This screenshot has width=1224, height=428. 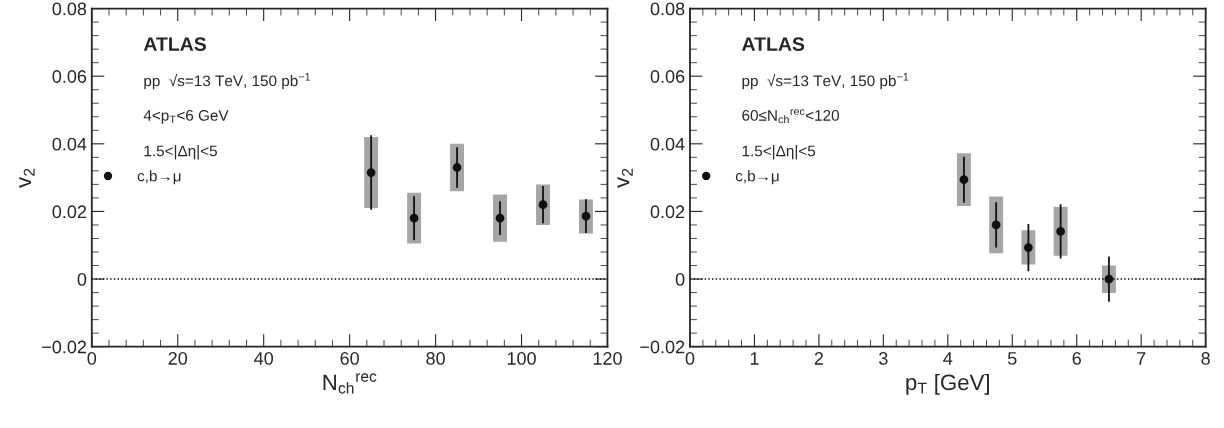 I want to click on x-tick-label: 3, so click(x=883, y=358).